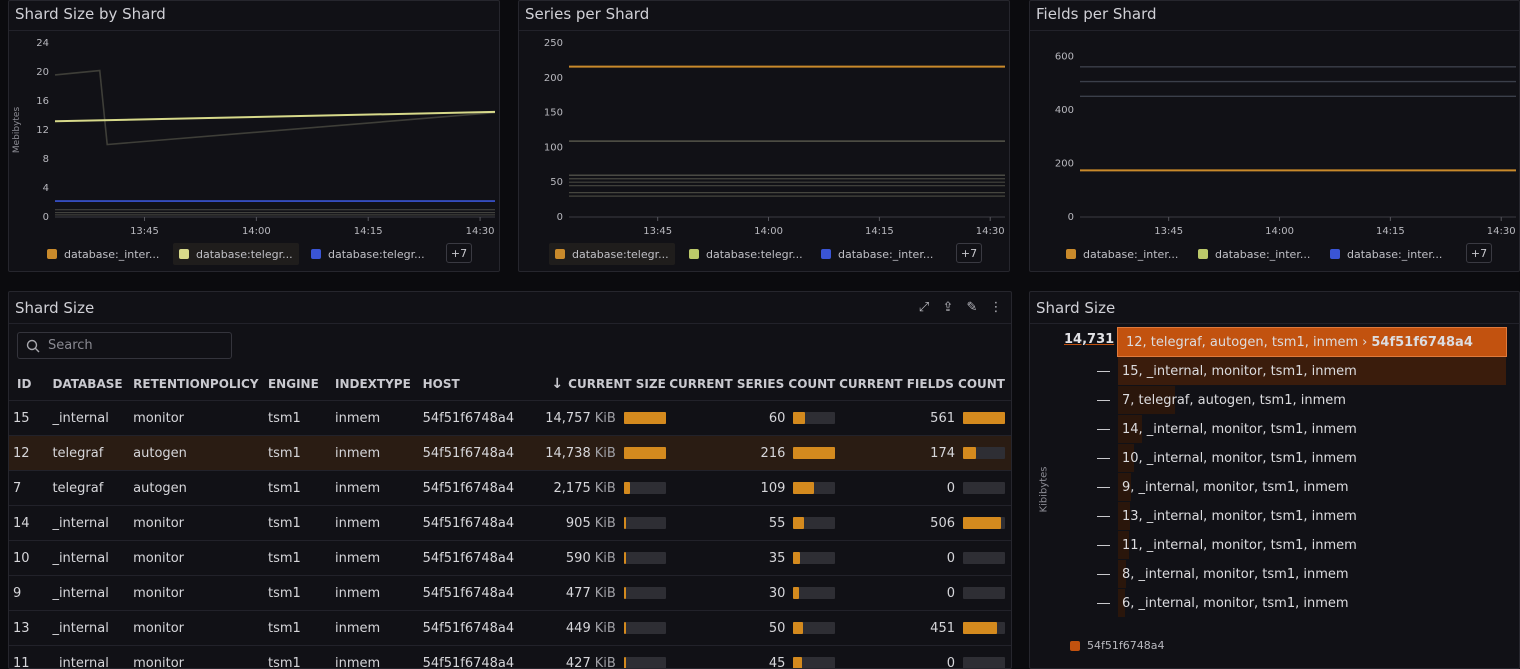  Describe the element at coordinates (1103, 516) in the screenshot. I see `tick-dash` at that location.